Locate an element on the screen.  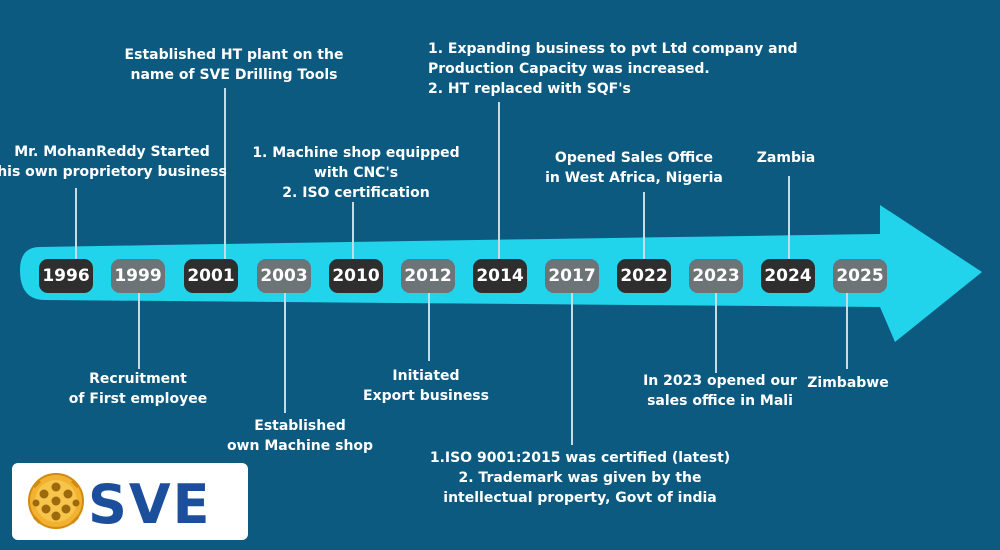
event-label-2023: In 2023 opened our sales office in Mali is located at coordinates (720, 391).